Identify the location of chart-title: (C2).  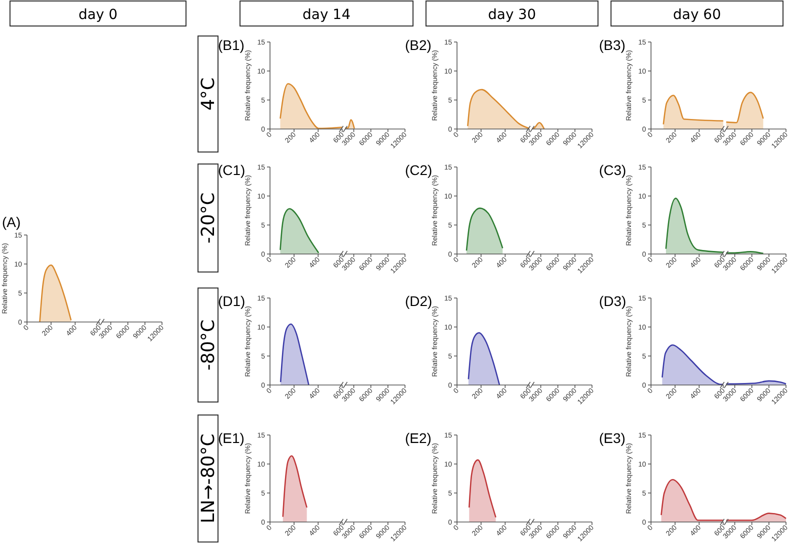
(418, 170).